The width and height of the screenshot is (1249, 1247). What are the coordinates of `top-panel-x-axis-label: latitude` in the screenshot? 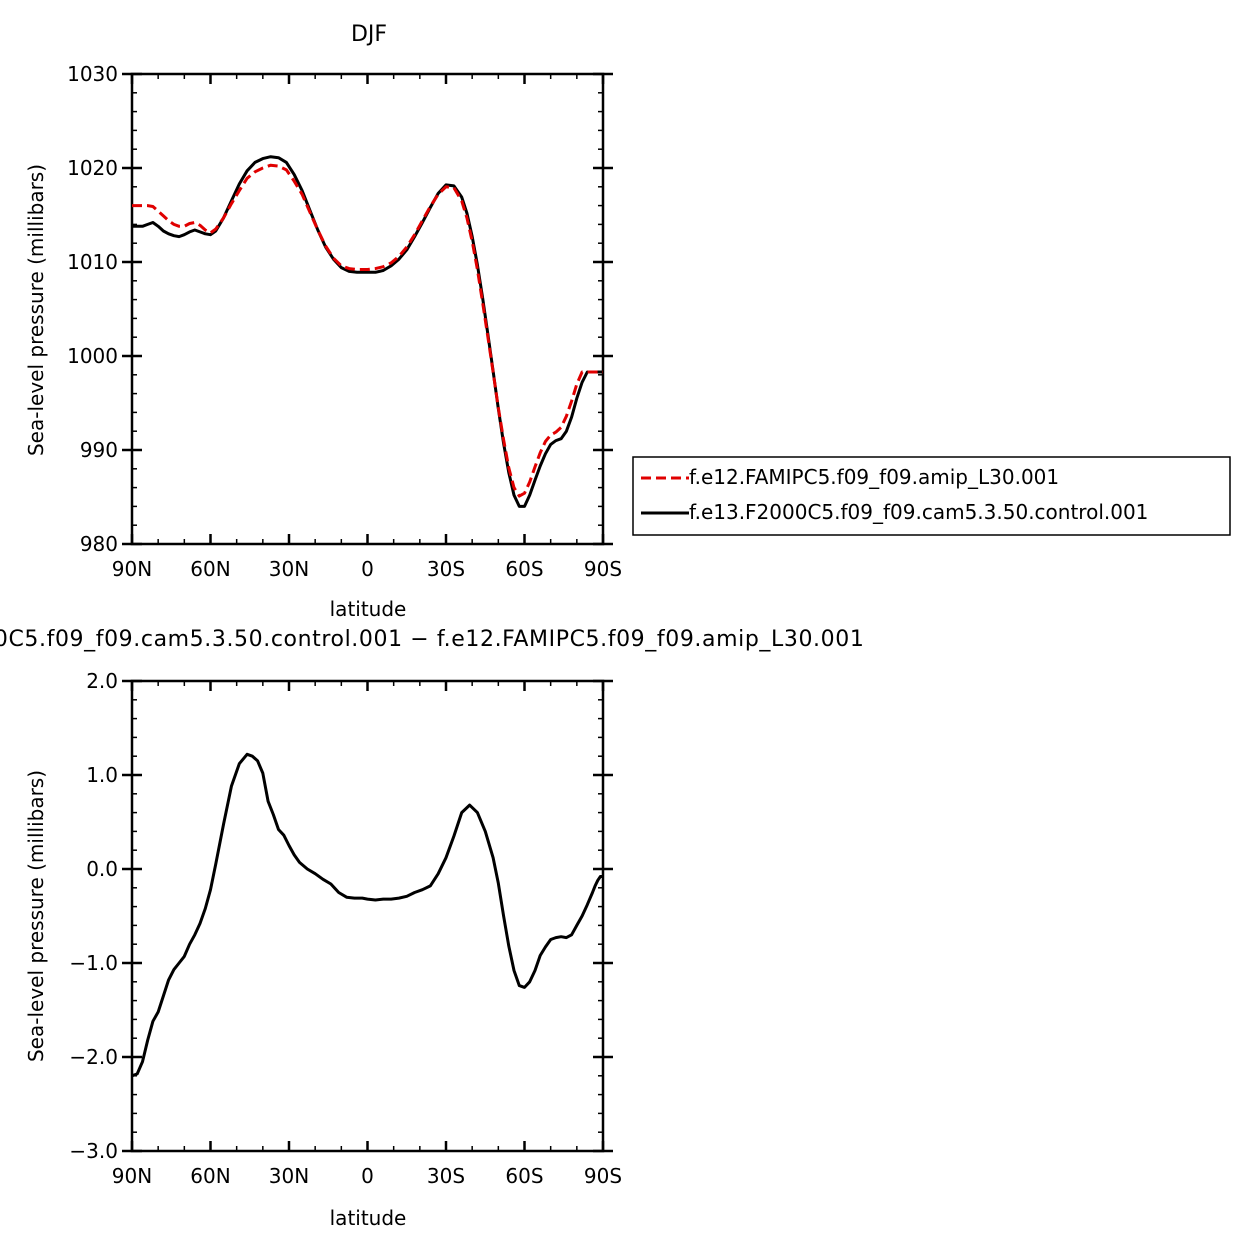 It's located at (368, 609).